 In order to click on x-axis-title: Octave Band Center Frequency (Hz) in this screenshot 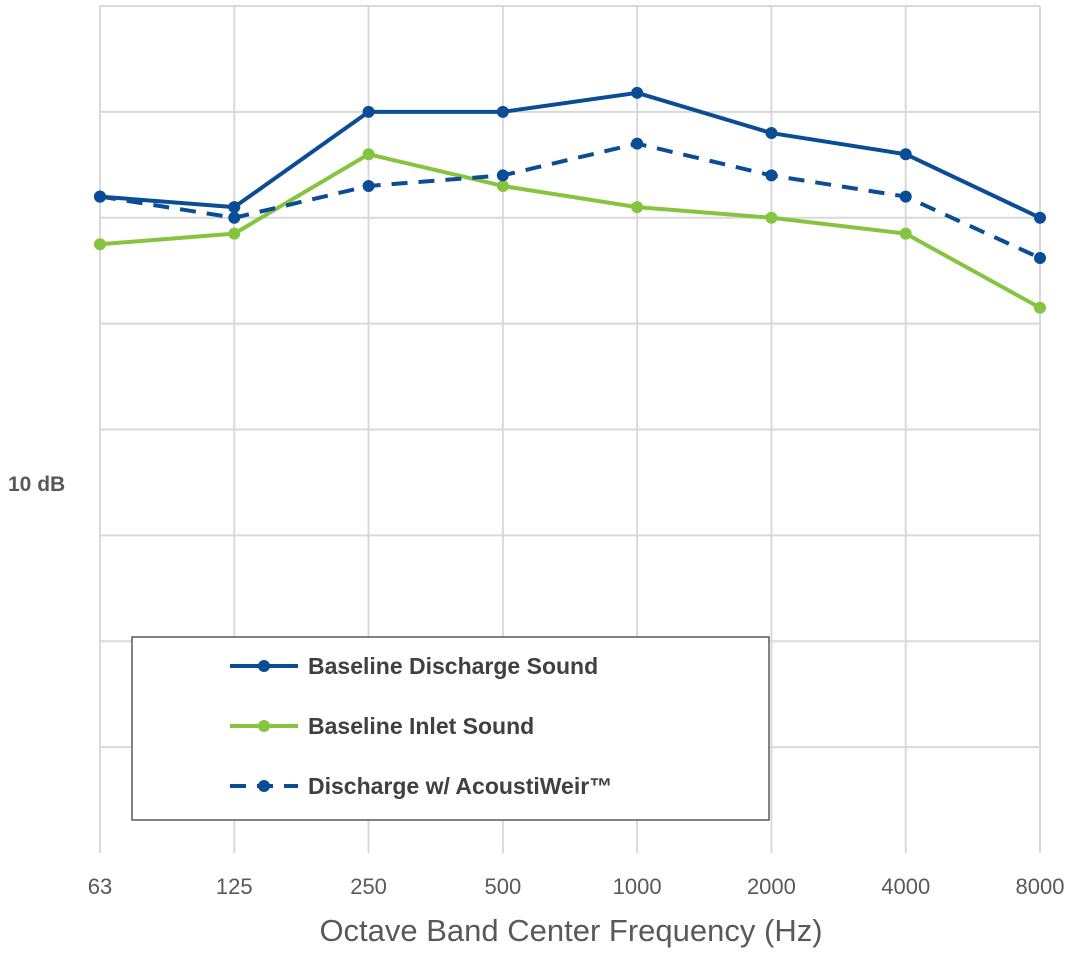, I will do `click(570, 930)`.